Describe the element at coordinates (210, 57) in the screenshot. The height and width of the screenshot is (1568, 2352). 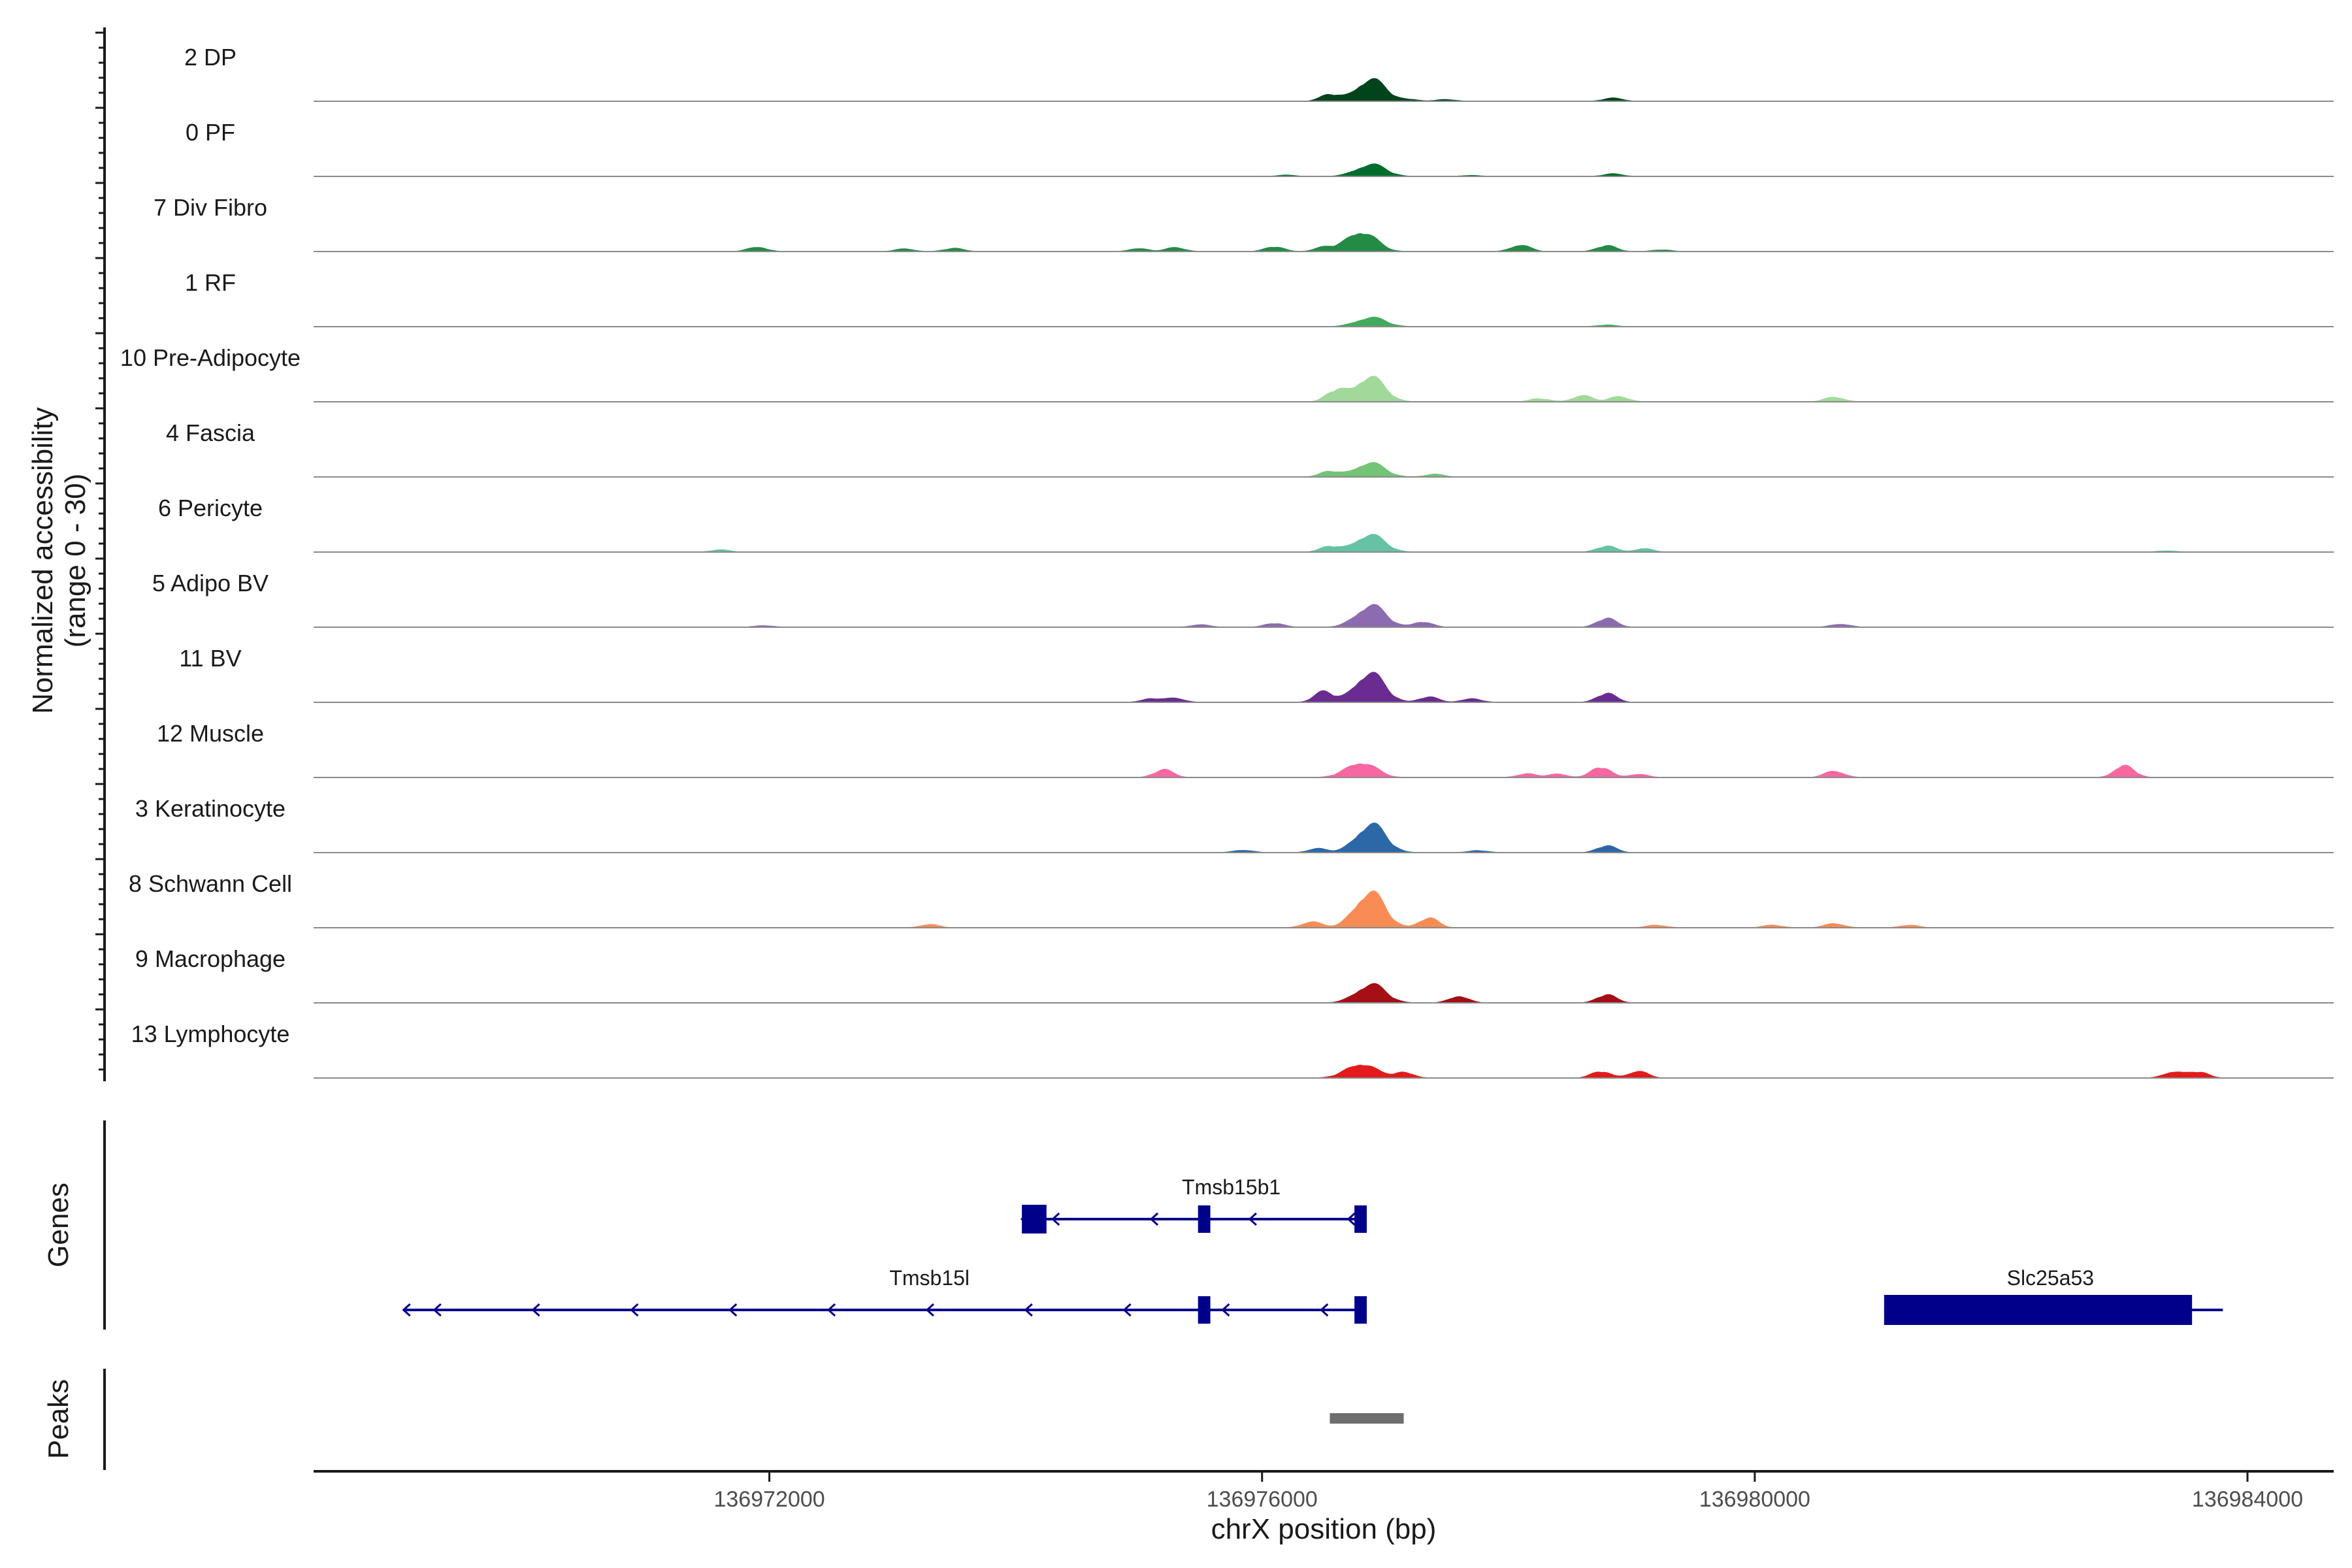
I see `track-label: 2 DP` at that location.